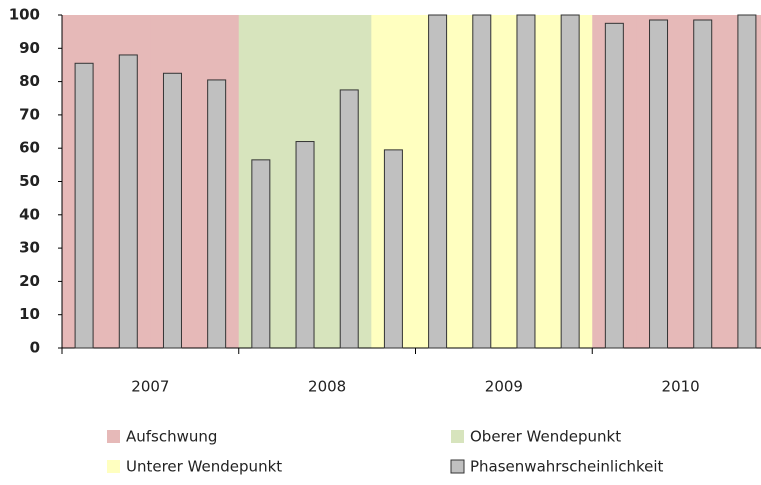  What do you see at coordinates (29, 148) in the screenshot?
I see `y-tick-label: 60` at bounding box center [29, 148].